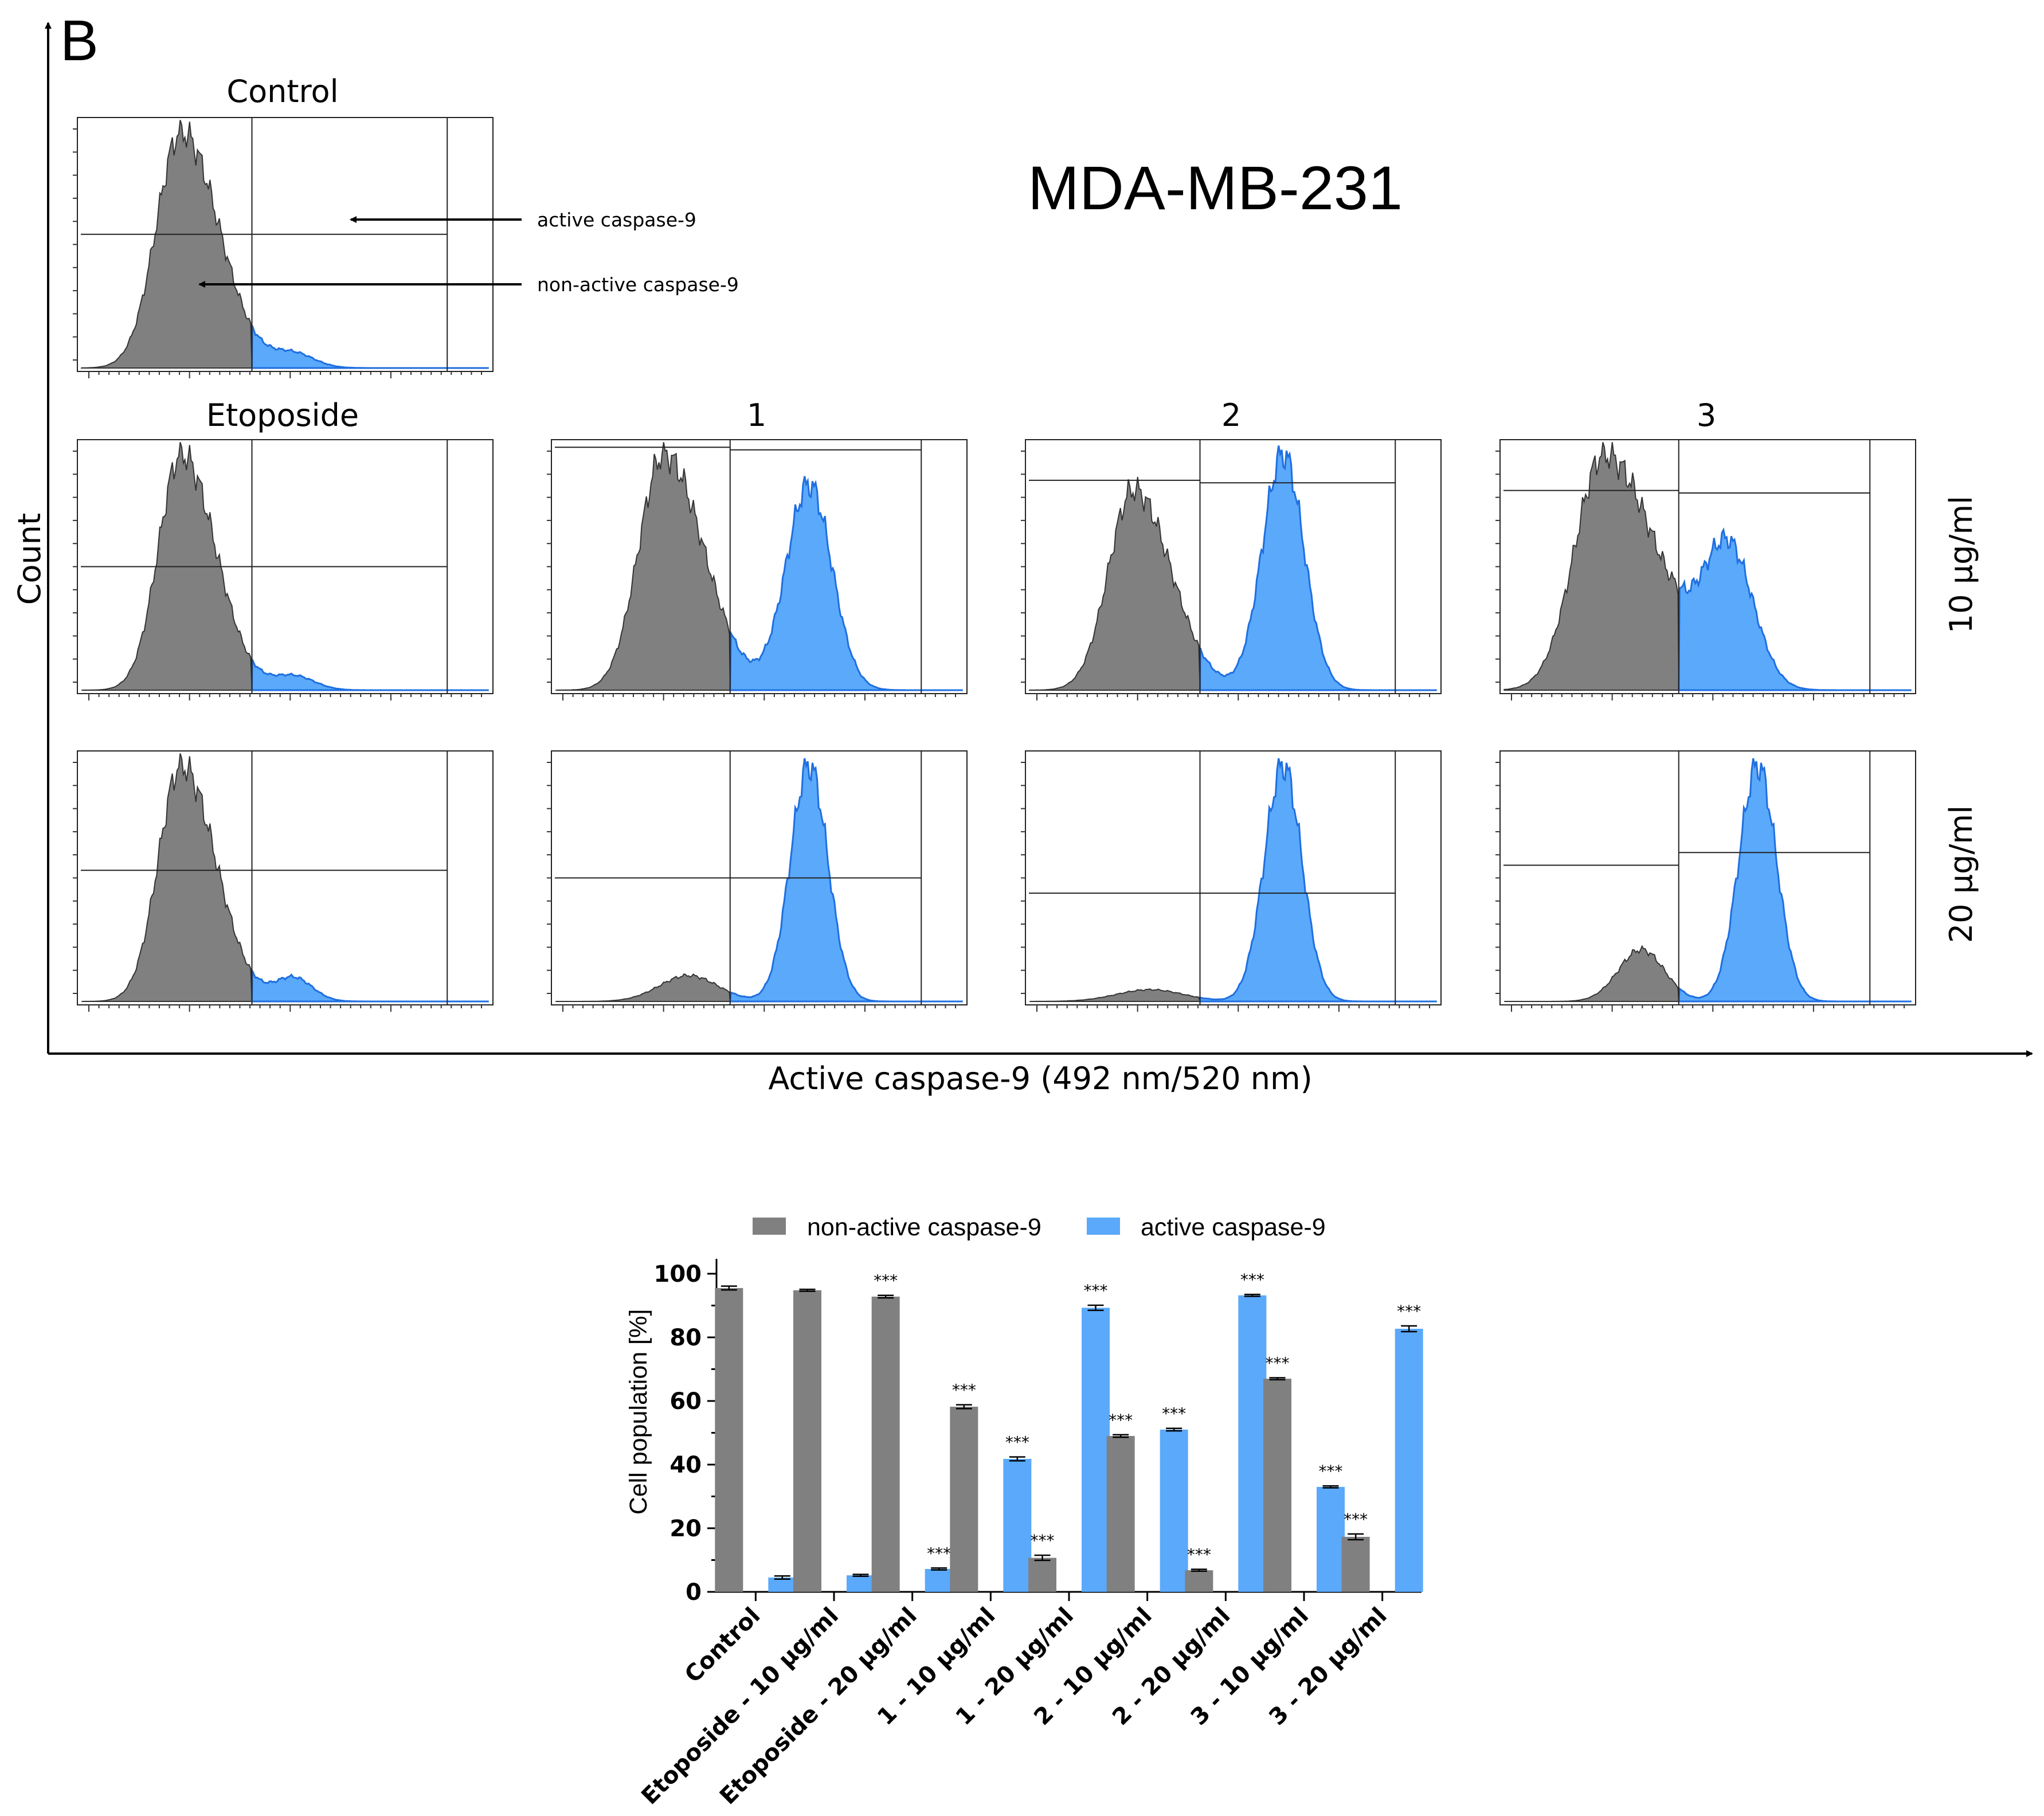 The width and height of the screenshot is (2044, 1816). What do you see at coordinates (756, 415) in the screenshot?
I see `column-title-1: 1` at bounding box center [756, 415].